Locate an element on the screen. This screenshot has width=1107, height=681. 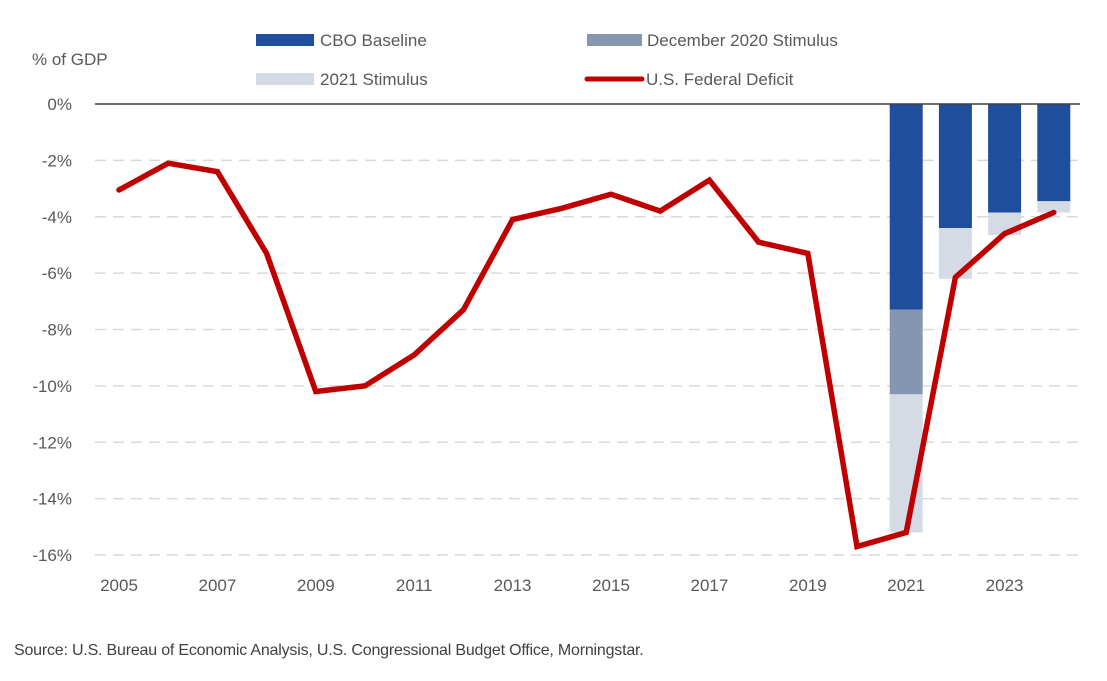
y-tick-label: -2% is located at coordinates (57, 160).